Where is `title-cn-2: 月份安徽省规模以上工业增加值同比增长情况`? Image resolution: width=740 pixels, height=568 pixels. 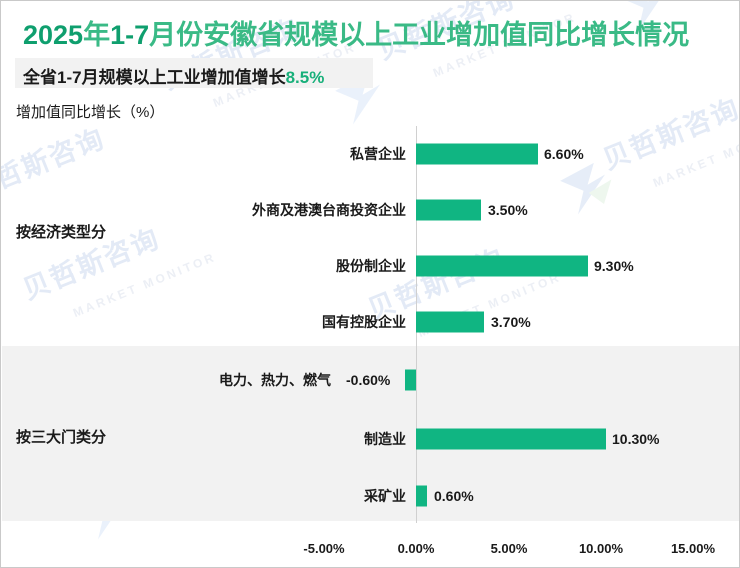
title-cn-2: 月份安徽省规模以上工业增加值同比增长情况 is located at coordinates (419, 35).